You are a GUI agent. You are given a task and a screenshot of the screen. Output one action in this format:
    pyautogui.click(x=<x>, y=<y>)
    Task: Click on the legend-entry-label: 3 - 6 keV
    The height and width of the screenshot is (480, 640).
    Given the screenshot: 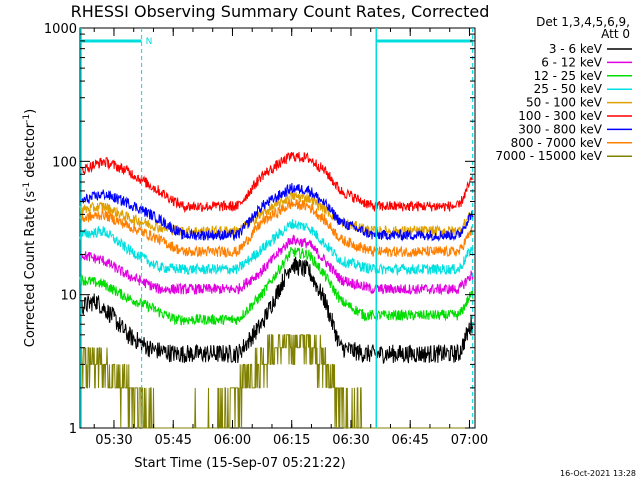 What is the action you would take?
    pyautogui.click(x=576, y=49)
    